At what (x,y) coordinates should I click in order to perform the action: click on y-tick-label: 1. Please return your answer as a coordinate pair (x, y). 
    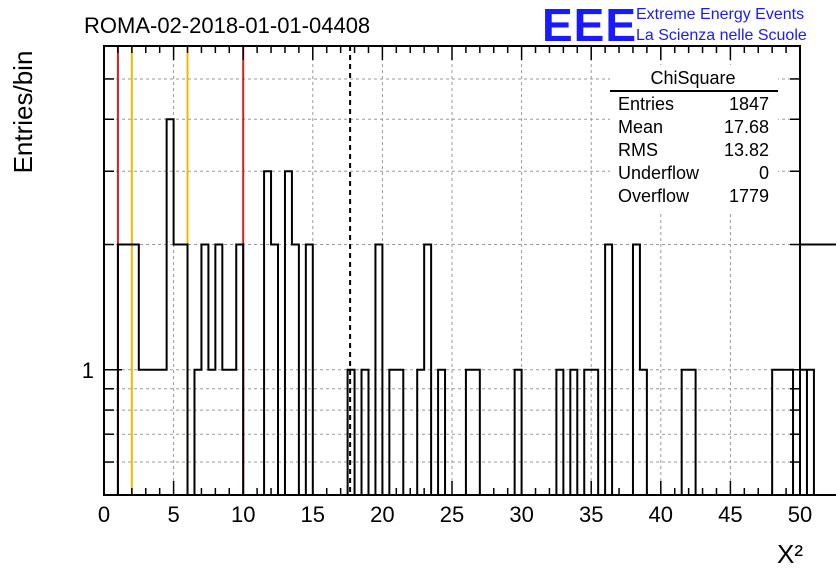
    Looking at the image, I should click on (88, 370).